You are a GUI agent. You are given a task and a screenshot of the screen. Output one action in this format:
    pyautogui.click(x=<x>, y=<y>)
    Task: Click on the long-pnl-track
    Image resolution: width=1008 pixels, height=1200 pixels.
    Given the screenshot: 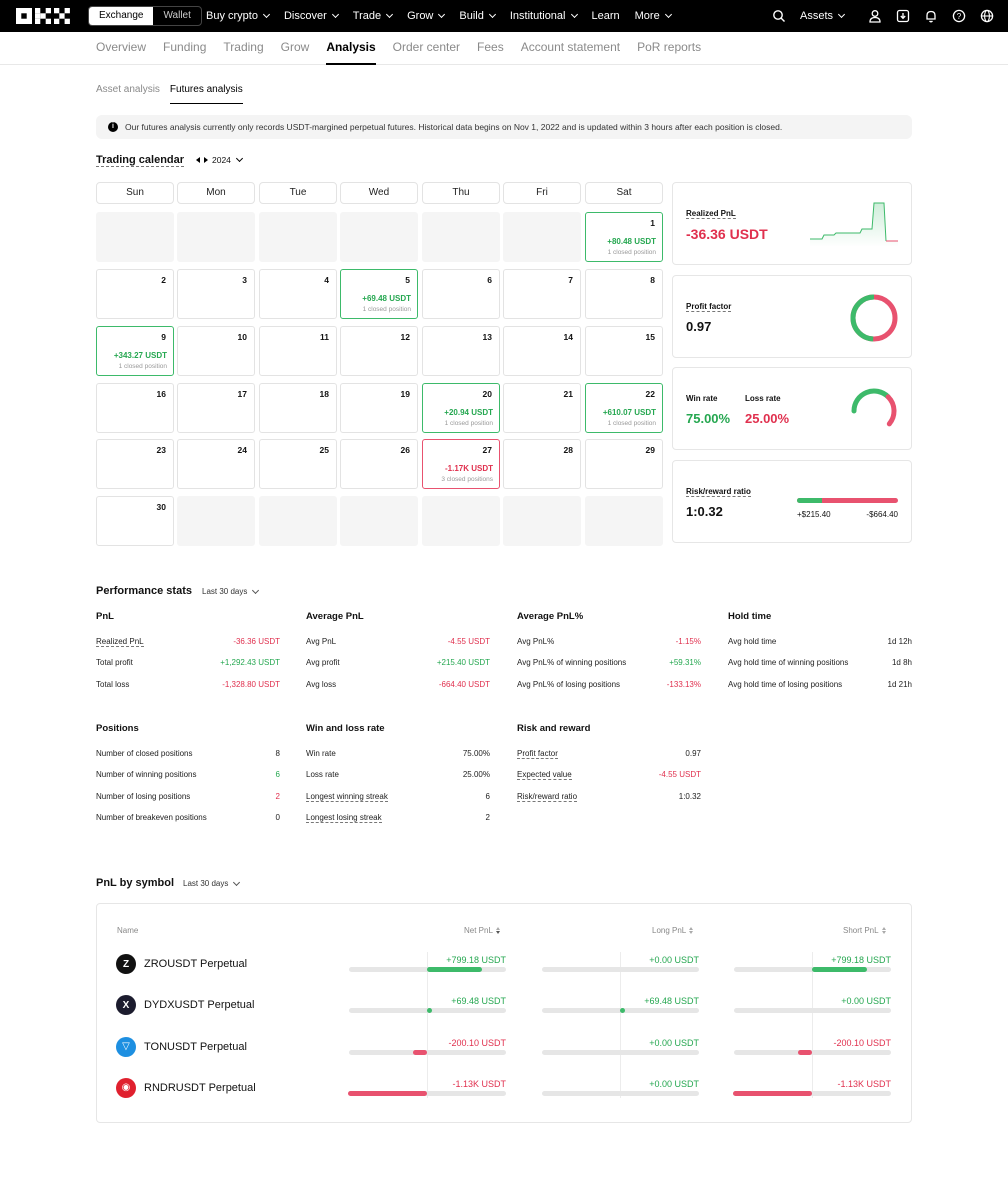 What is the action you would take?
    pyautogui.click(x=620, y=1093)
    